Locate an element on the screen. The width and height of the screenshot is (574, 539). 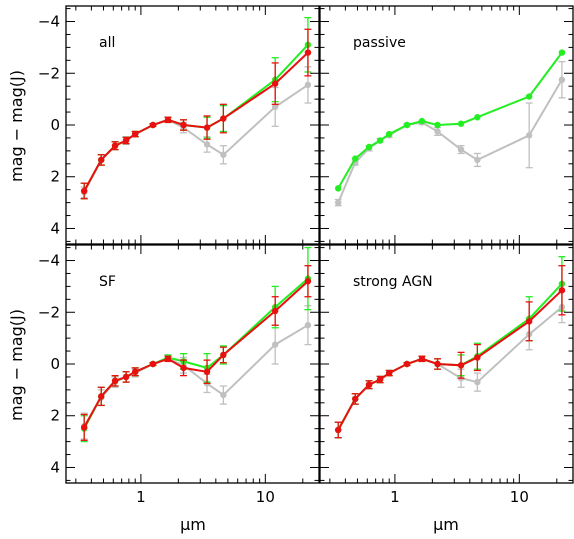
y-axis-label-top: mag − mag(J) is located at coordinates (16, 126).